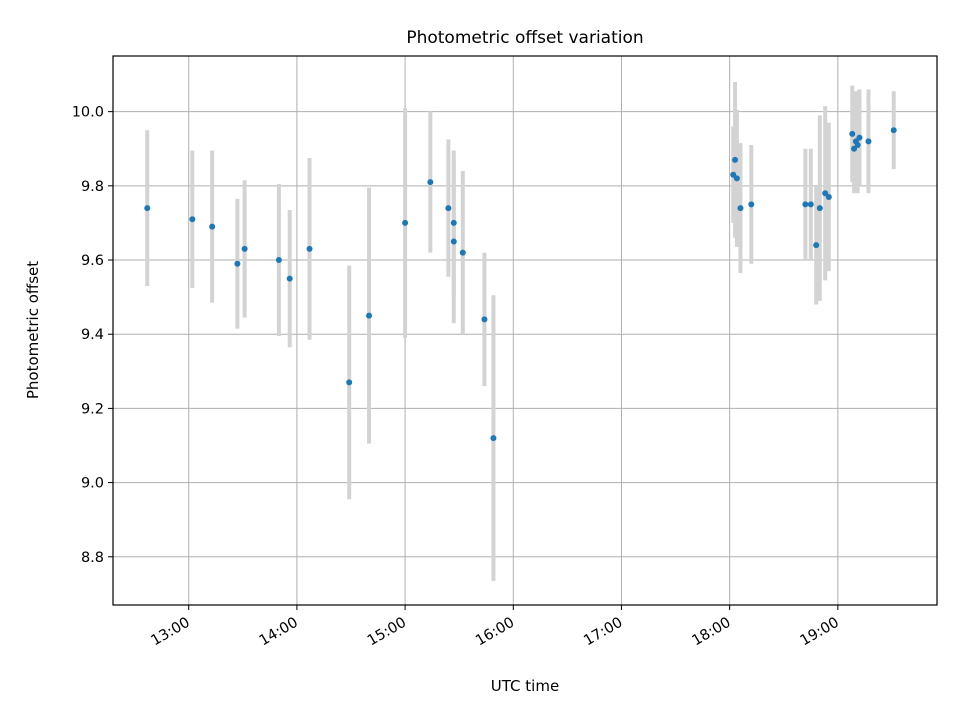 This screenshot has height=720, width=960. Describe the element at coordinates (33, 330) in the screenshot. I see `y-axis-label: Photometric offset` at that location.